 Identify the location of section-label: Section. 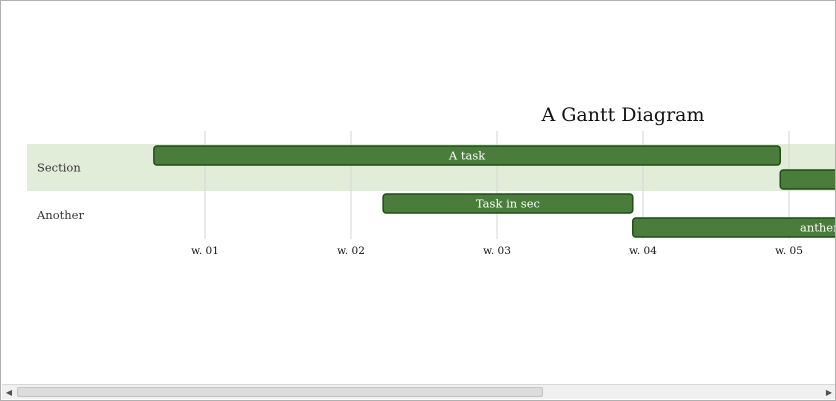
(59, 168).